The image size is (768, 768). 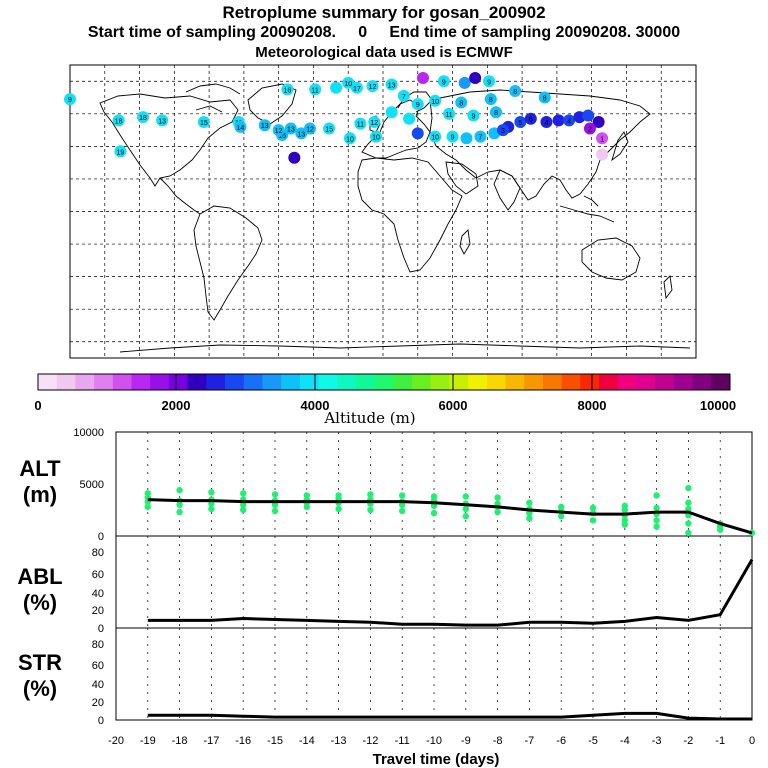 I want to click on plume-point: 5, so click(x=520, y=121).